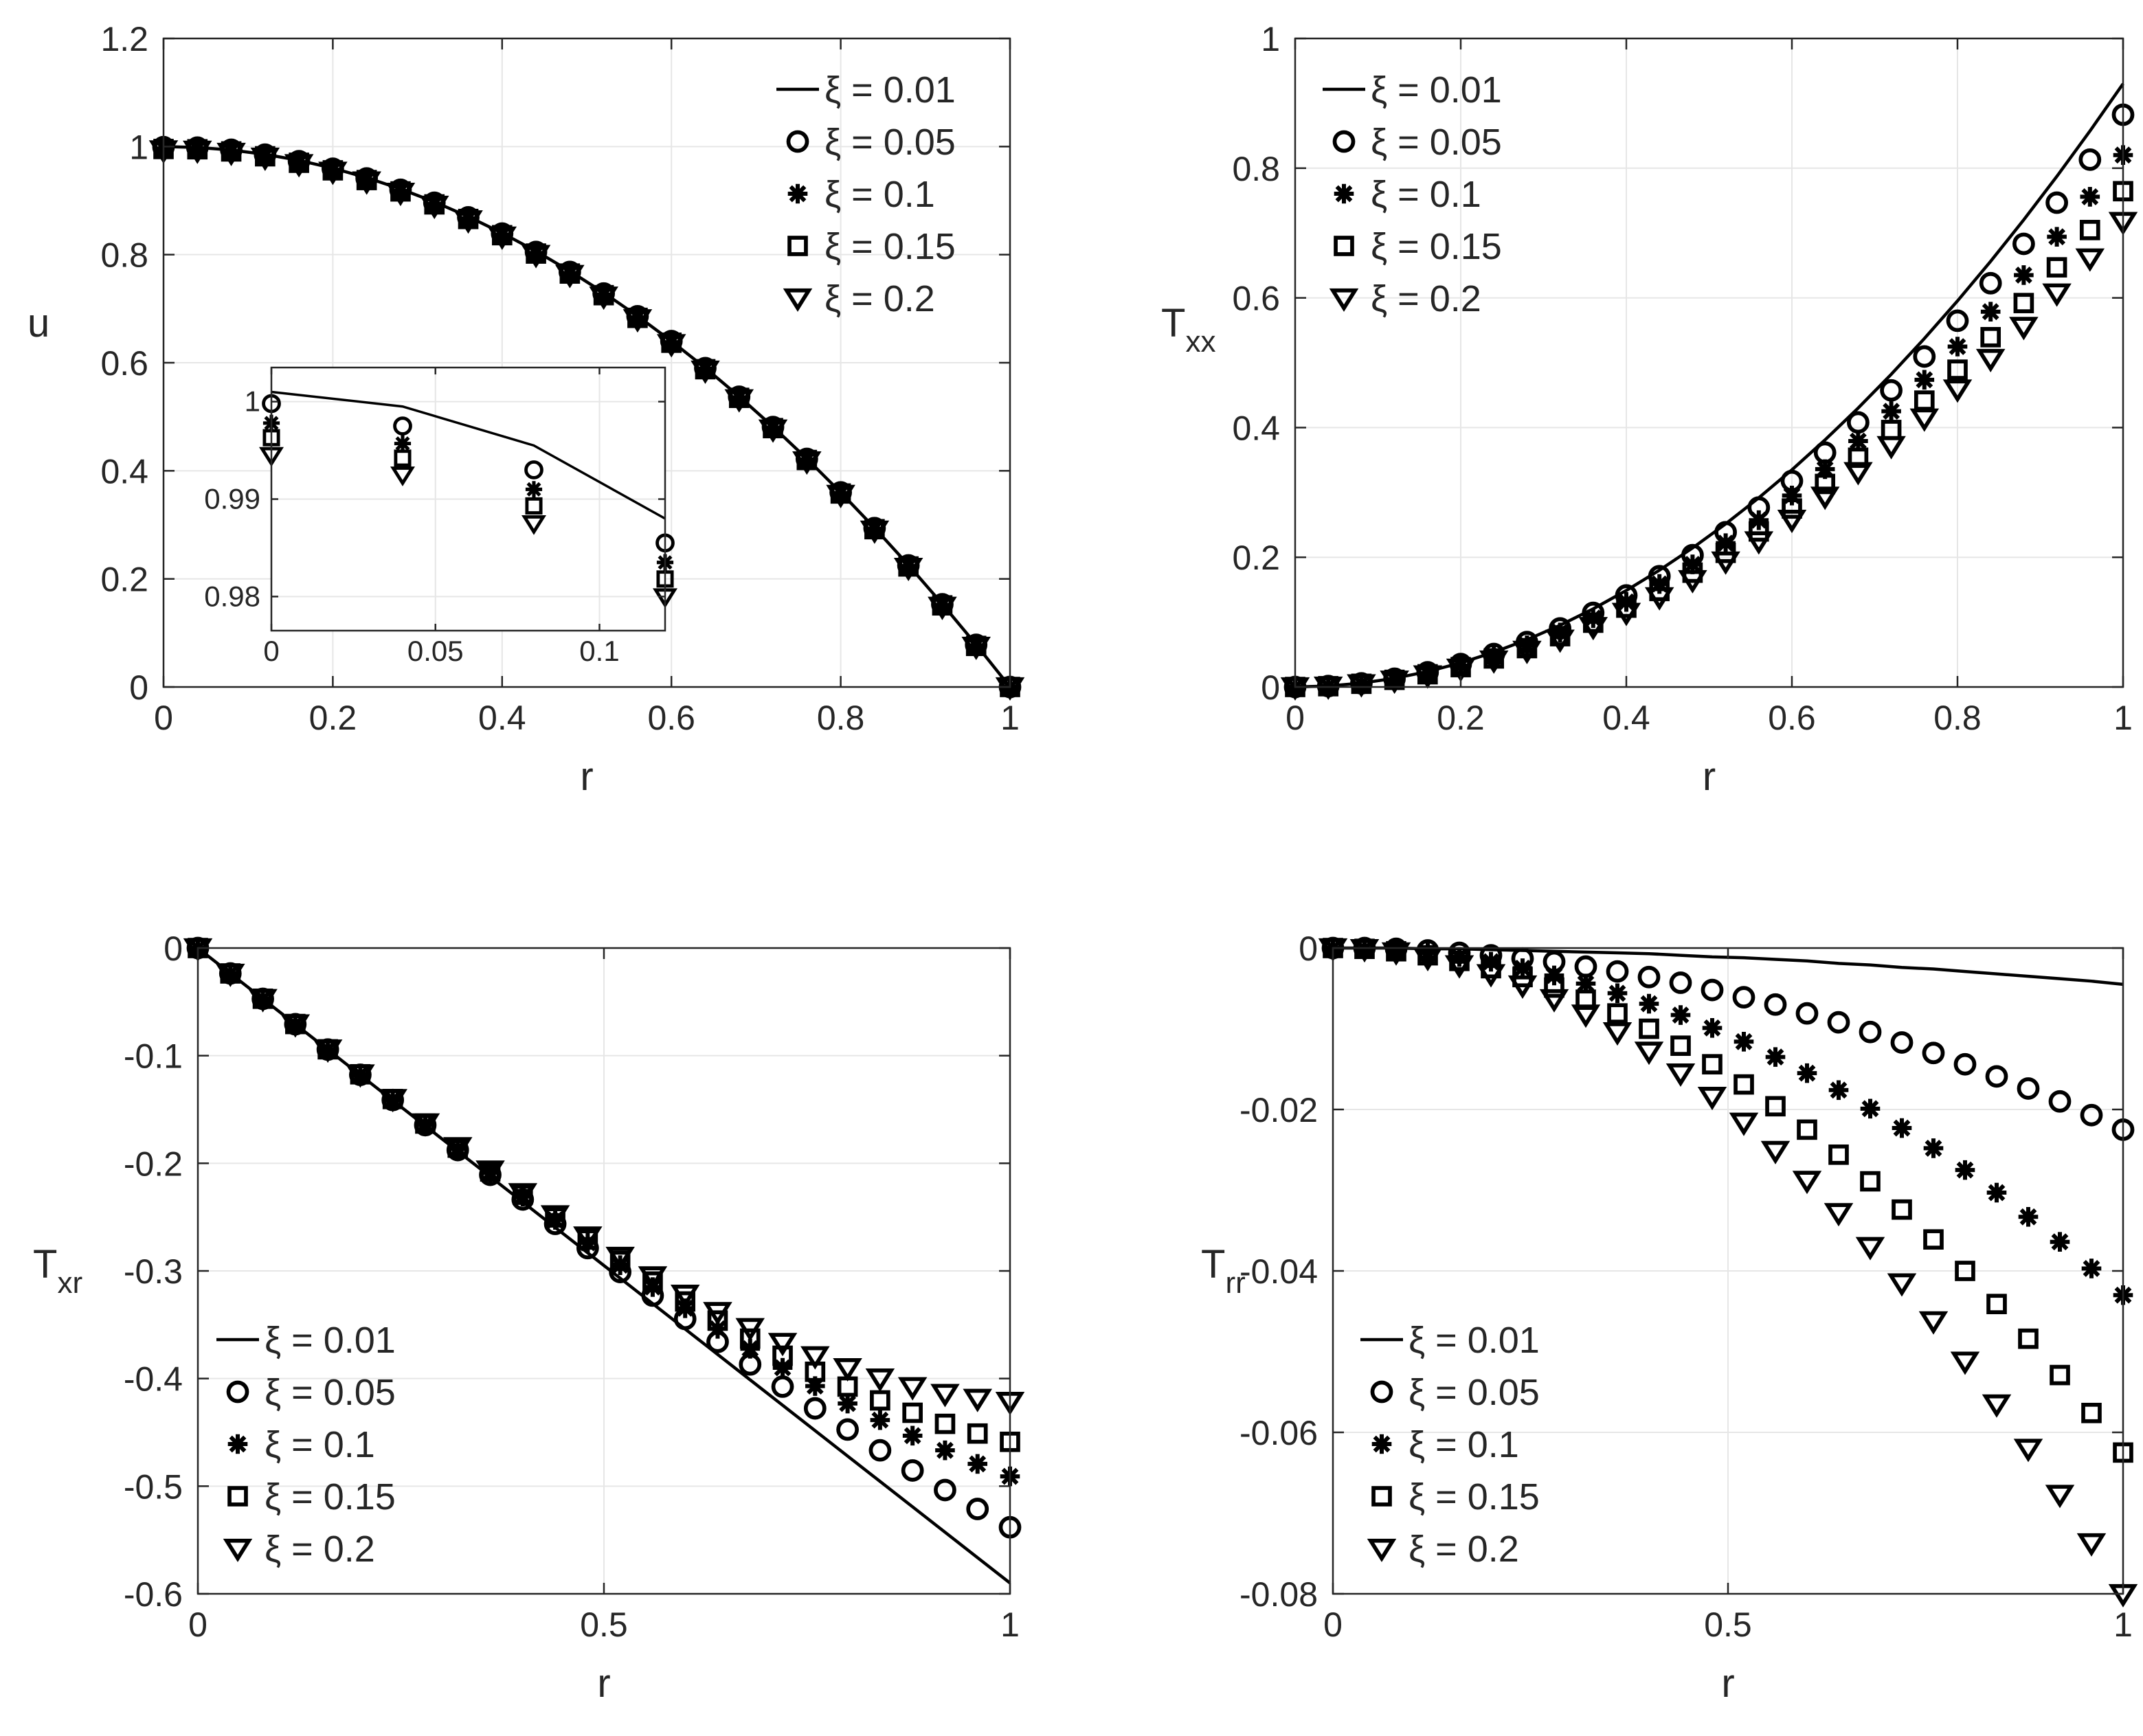  Describe the element at coordinates (1775, 1057) in the screenshot. I see `panel-trr-marker-s2-p14` at that location.